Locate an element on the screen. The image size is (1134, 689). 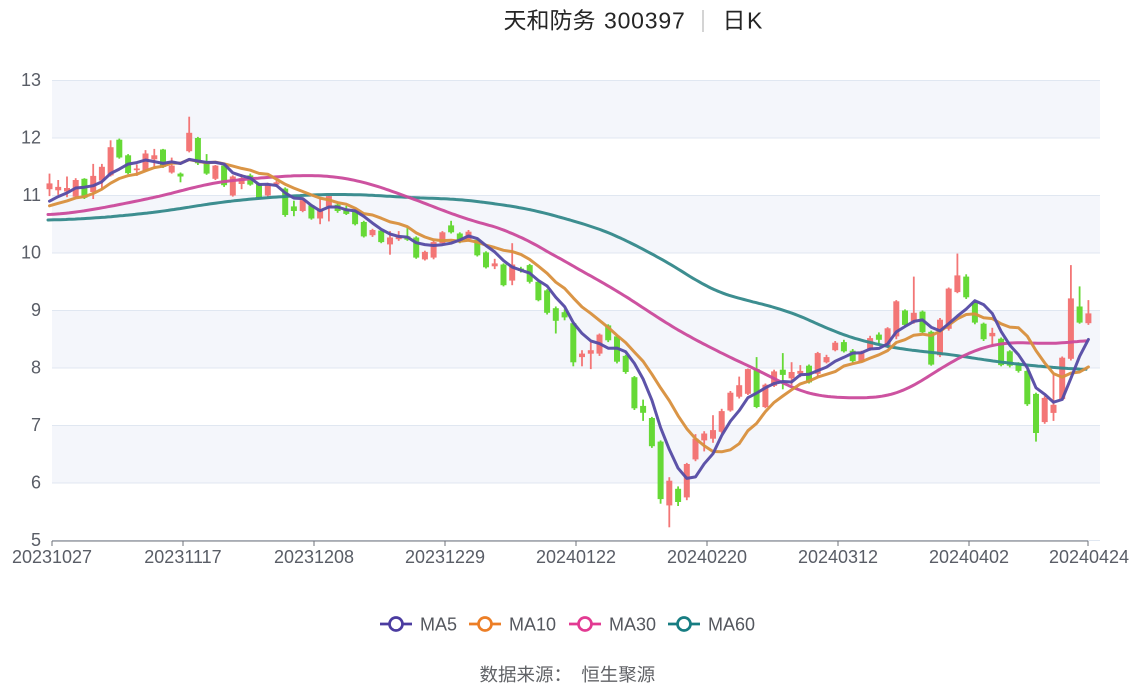
svg-text: 20240312 is located at coordinates (838, 557).